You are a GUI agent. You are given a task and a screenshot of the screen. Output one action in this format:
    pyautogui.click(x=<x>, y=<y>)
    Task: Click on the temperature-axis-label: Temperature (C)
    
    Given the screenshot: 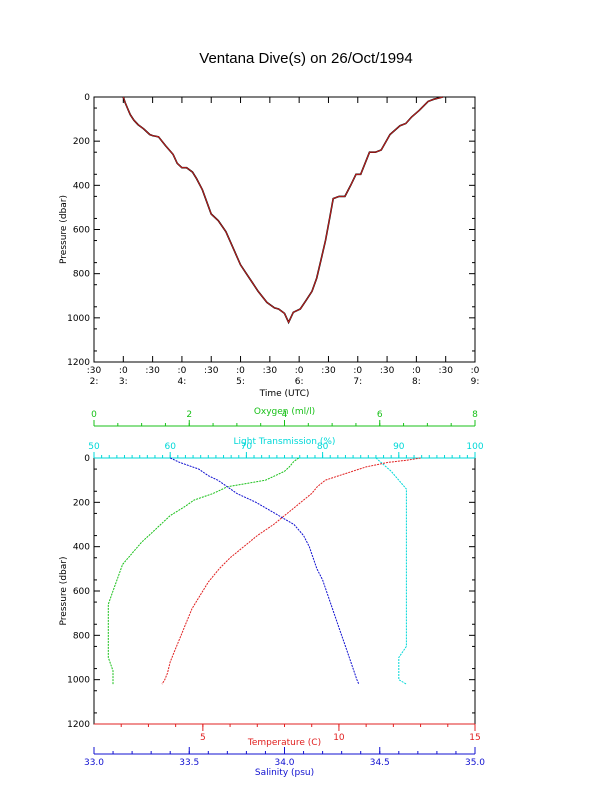 What is the action you would take?
    pyautogui.click(x=284, y=743)
    